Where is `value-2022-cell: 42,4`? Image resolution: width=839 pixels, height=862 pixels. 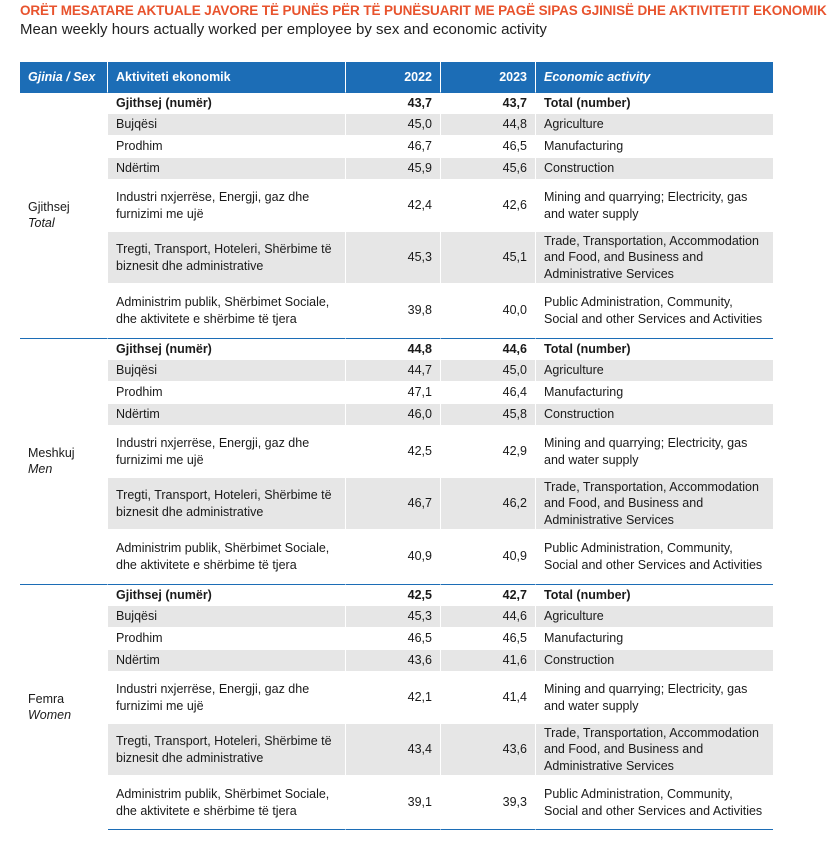 value-2022-cell: 42,4 is located at coordinates (393, 206).